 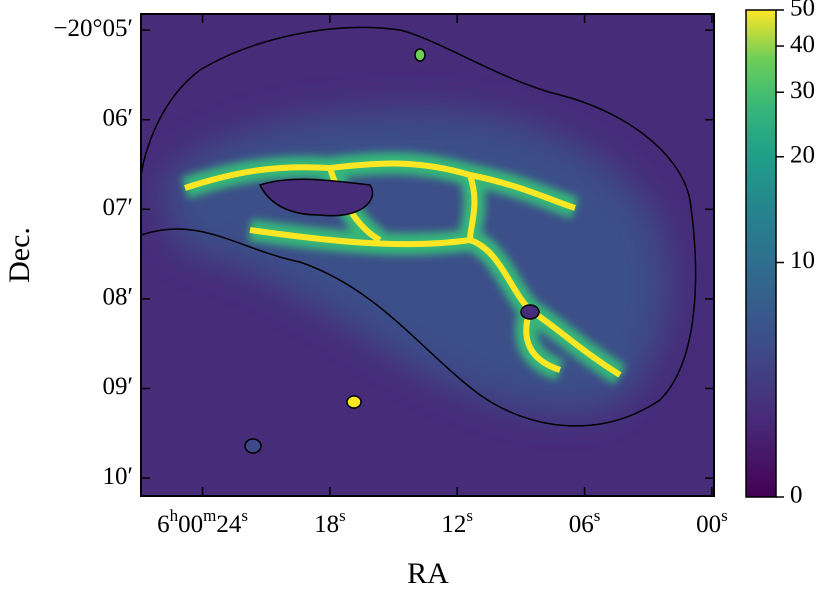 What do you see at coordinates (118, 297) in the screenshot?
I see `y-tick-label: 08′` at bounding box center [118, 297].